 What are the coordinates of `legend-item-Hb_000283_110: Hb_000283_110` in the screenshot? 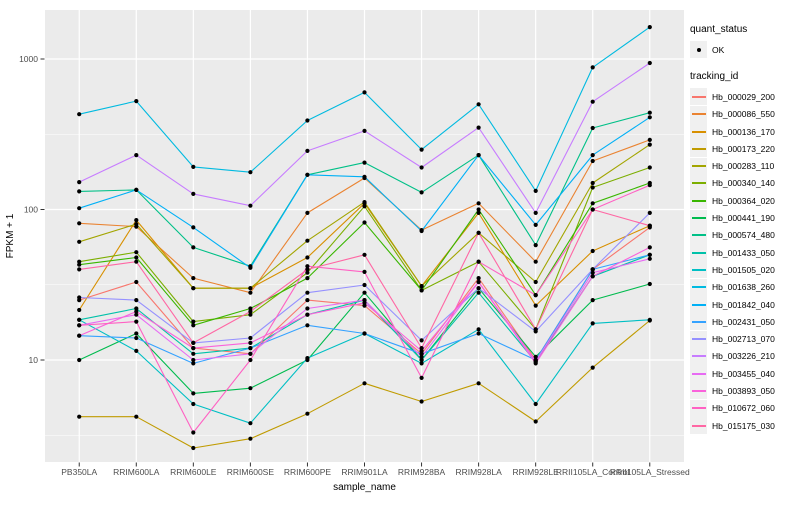 It's located at (745, 166).